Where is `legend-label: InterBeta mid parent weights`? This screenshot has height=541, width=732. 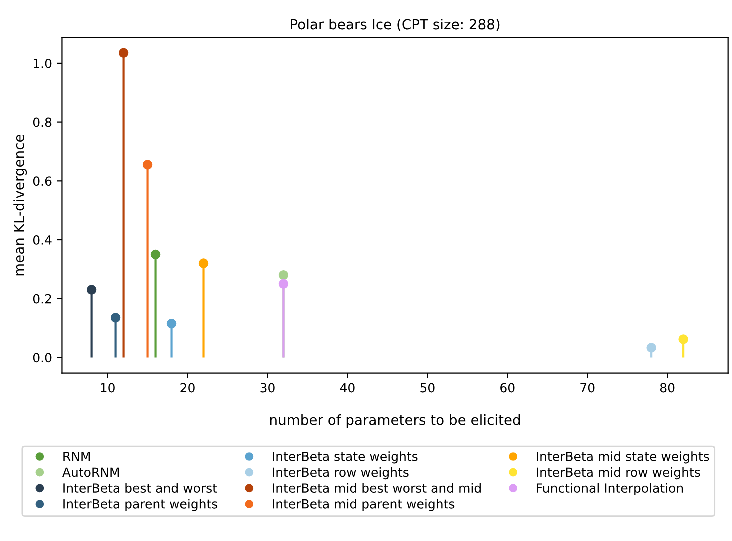 legend-label: InterBeta mid parent weights is located at coordinates (364, 505).